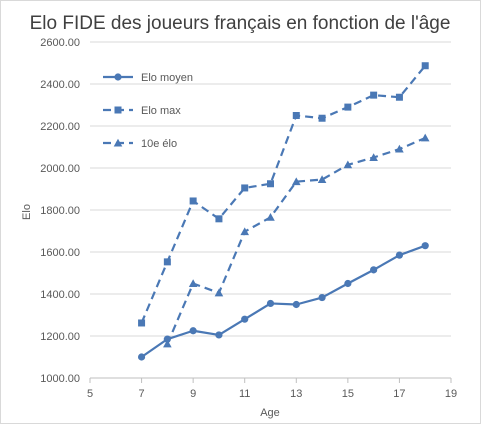  Describe the element at coordinates (60, 379) in the screenshot. I see `y-tick-label: 1000.00` at that location.